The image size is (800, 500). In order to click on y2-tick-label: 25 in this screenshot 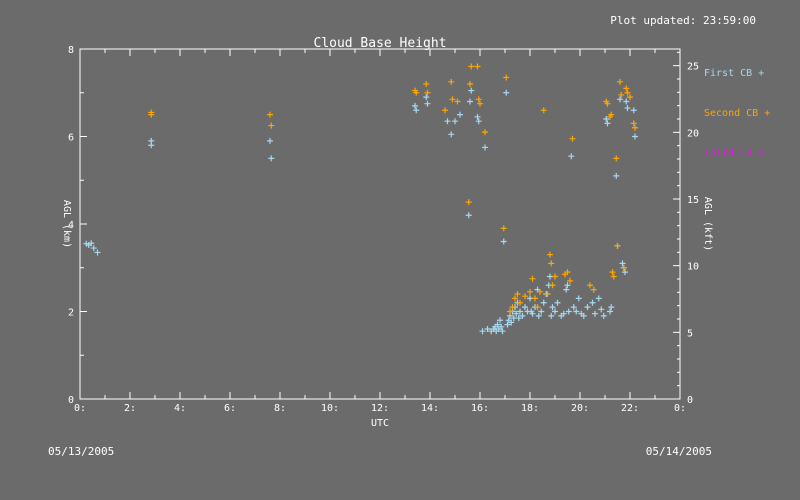, I will do `click(693, 67)`.